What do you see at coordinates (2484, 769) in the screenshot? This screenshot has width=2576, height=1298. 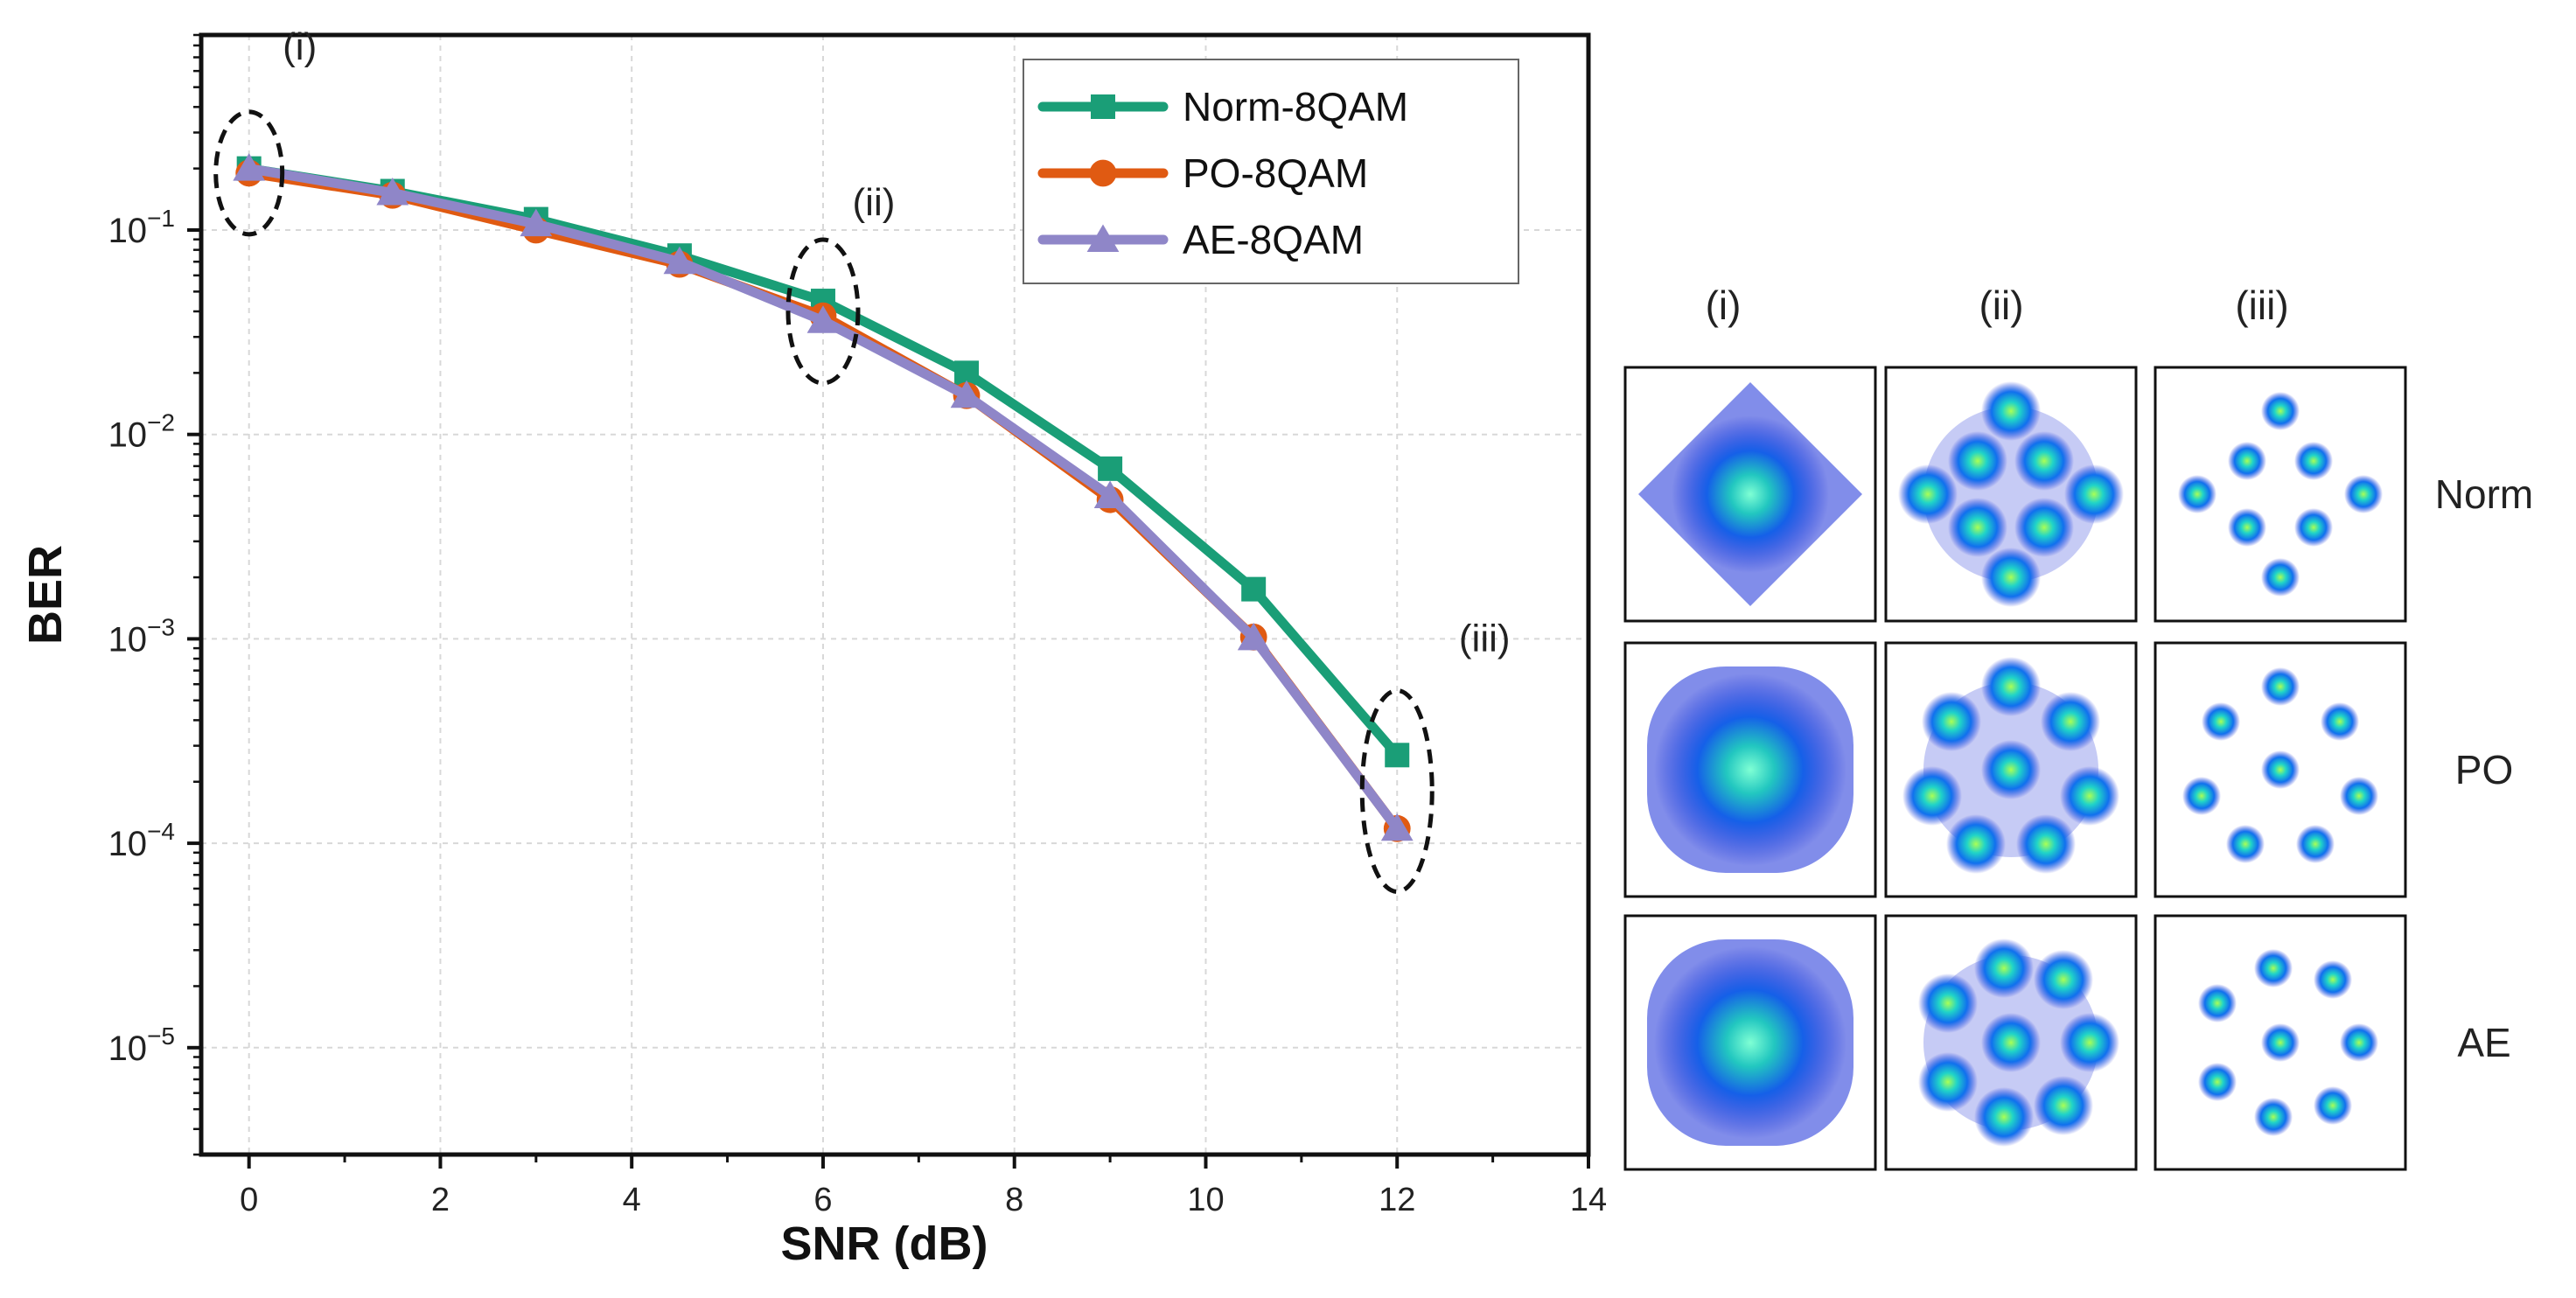 I see `constellation-row-label: PO` at bounding box center [2484, 769].